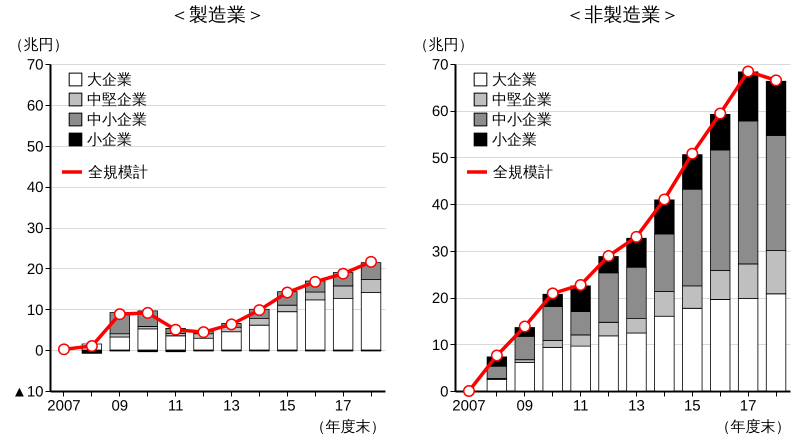 This screenshot has width=809, height=444. What do you see at coordinates (28, 392) in the screenshot?
I see `y-tick-label: ▲10` at bounding box center [28, 392].